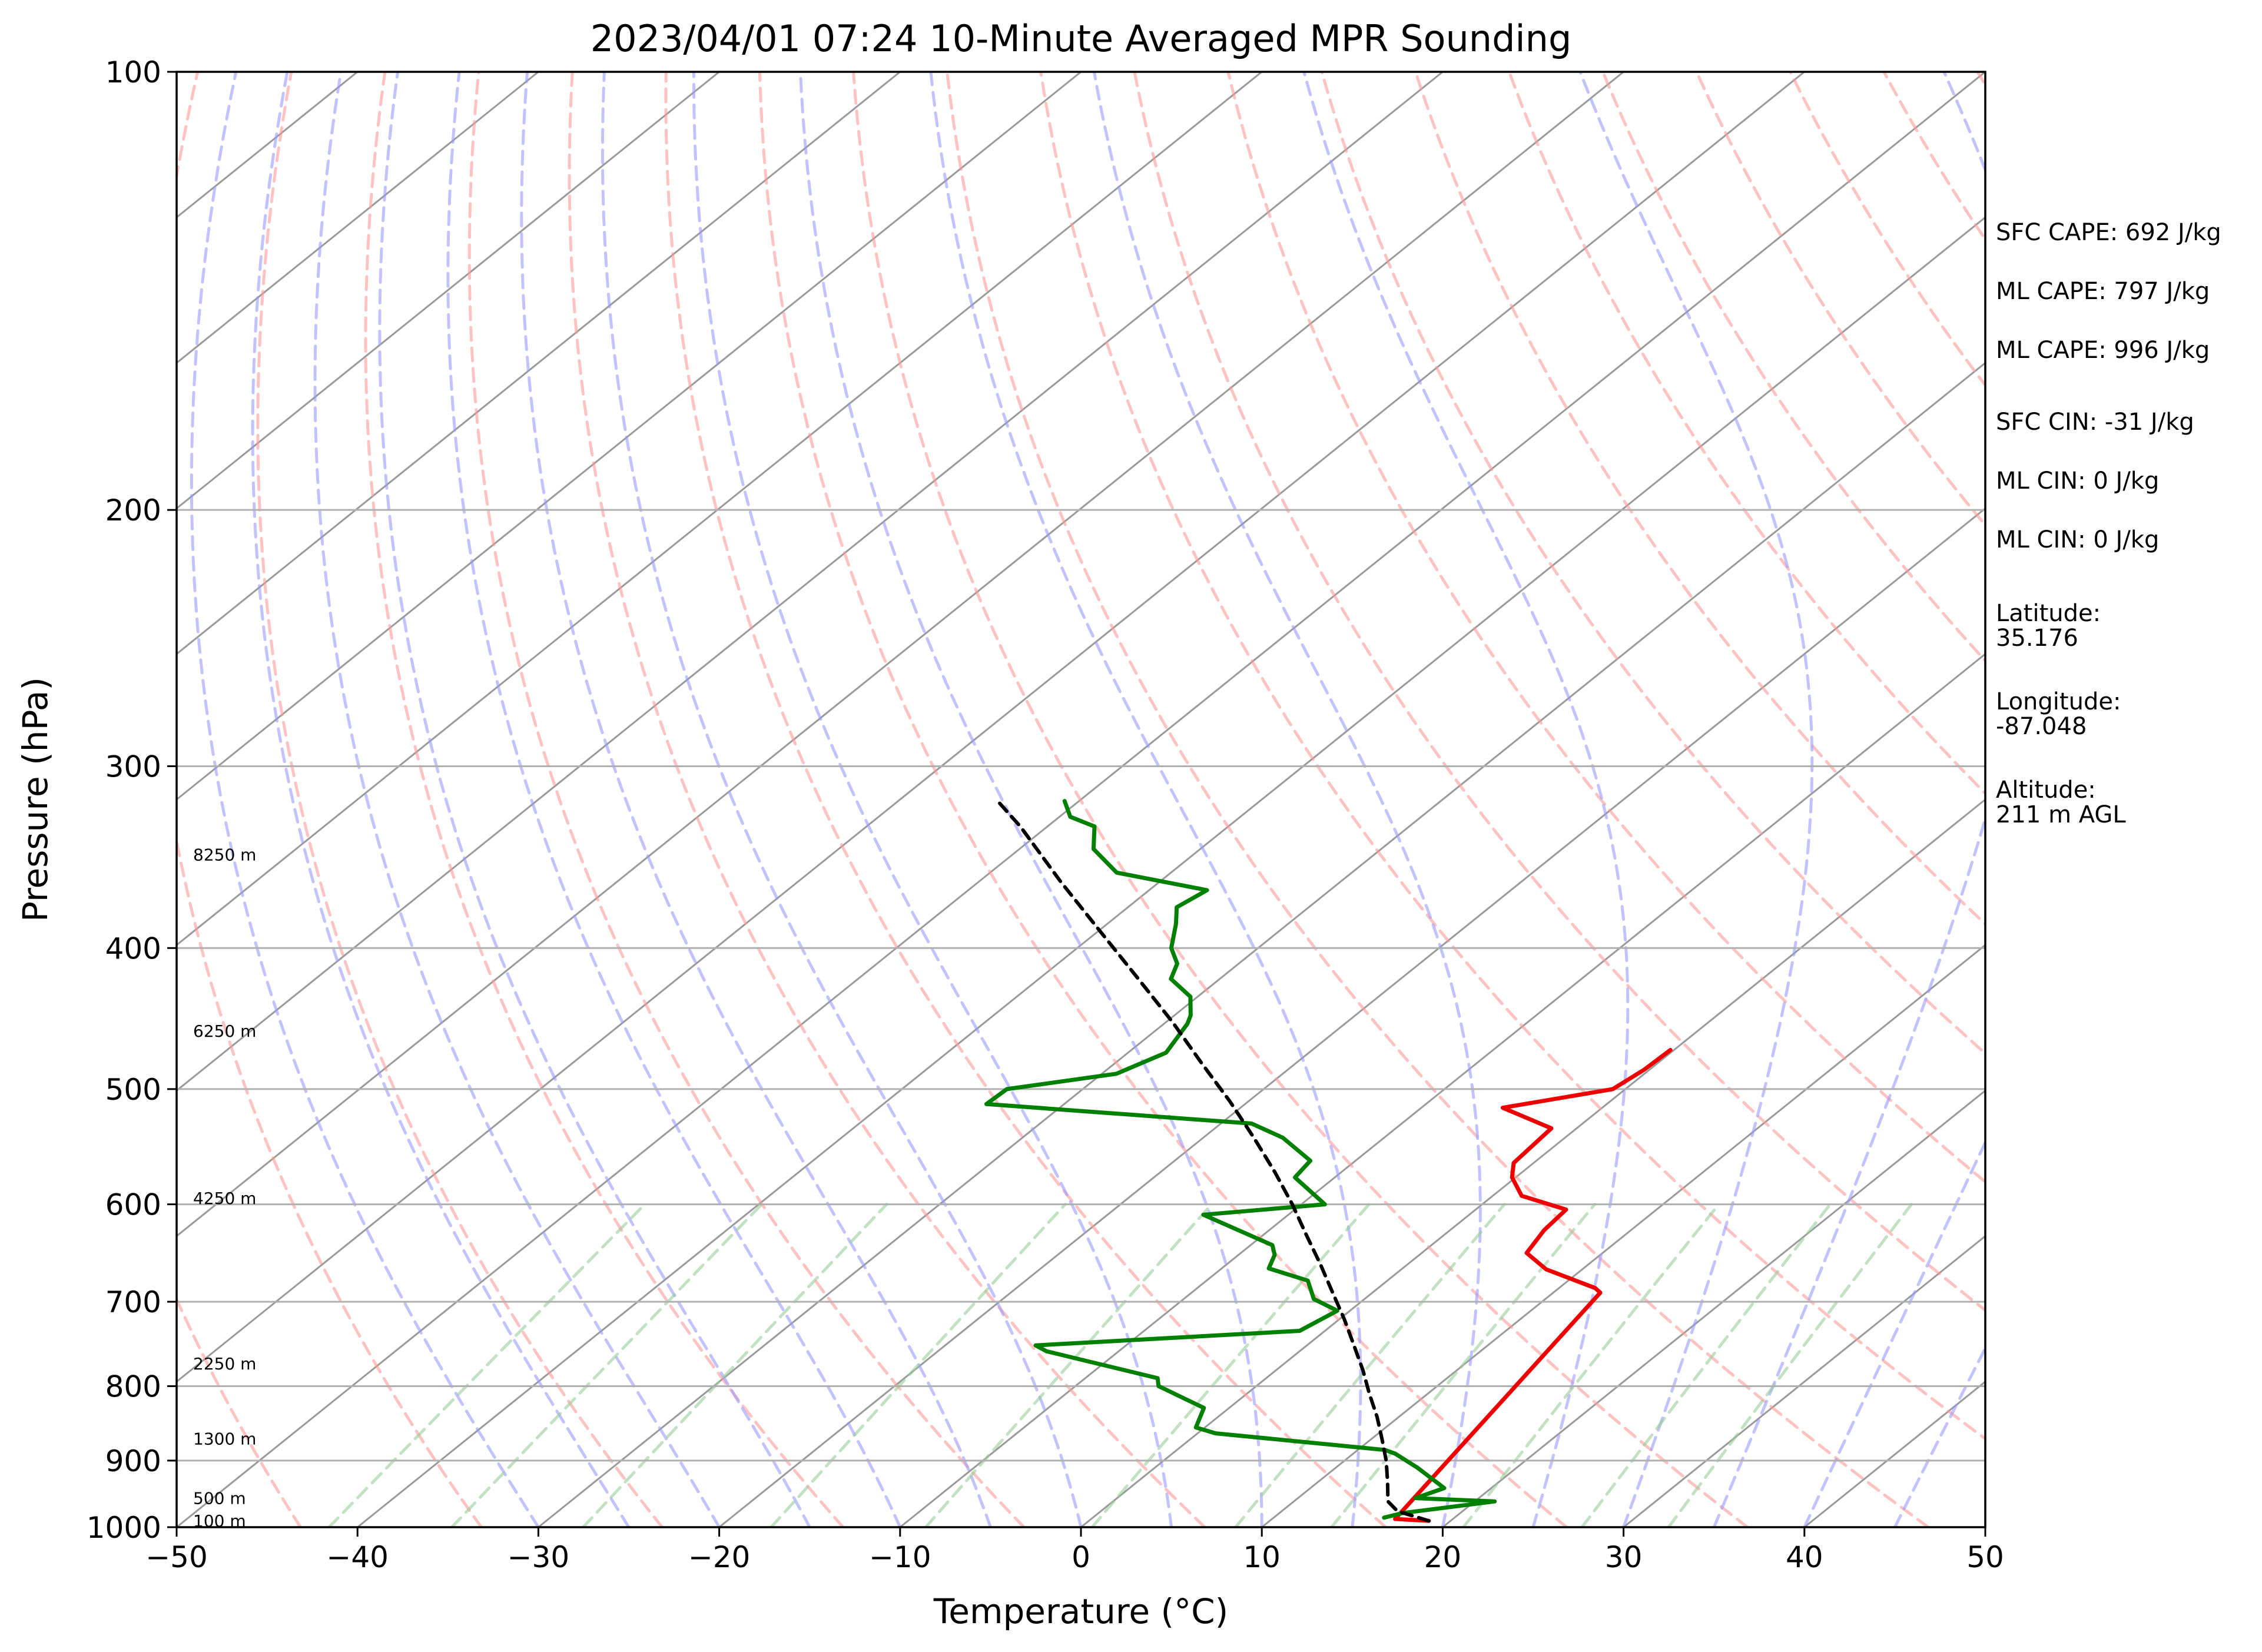 The width and height of the screenshot is (2262, 1652). I want to click on annotation-line: SFC CAPE: 692 J/kg, so click(2108, 232).